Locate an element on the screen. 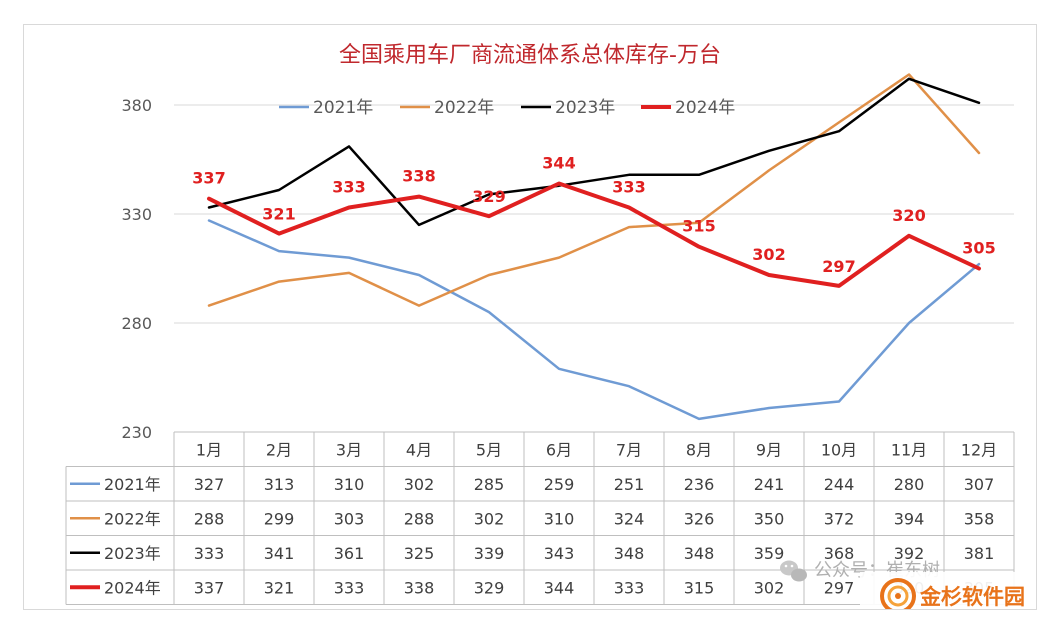 This screenshot has width=1058, height=622. x-tick-label: 7月 is located at coordinates (629, 449).